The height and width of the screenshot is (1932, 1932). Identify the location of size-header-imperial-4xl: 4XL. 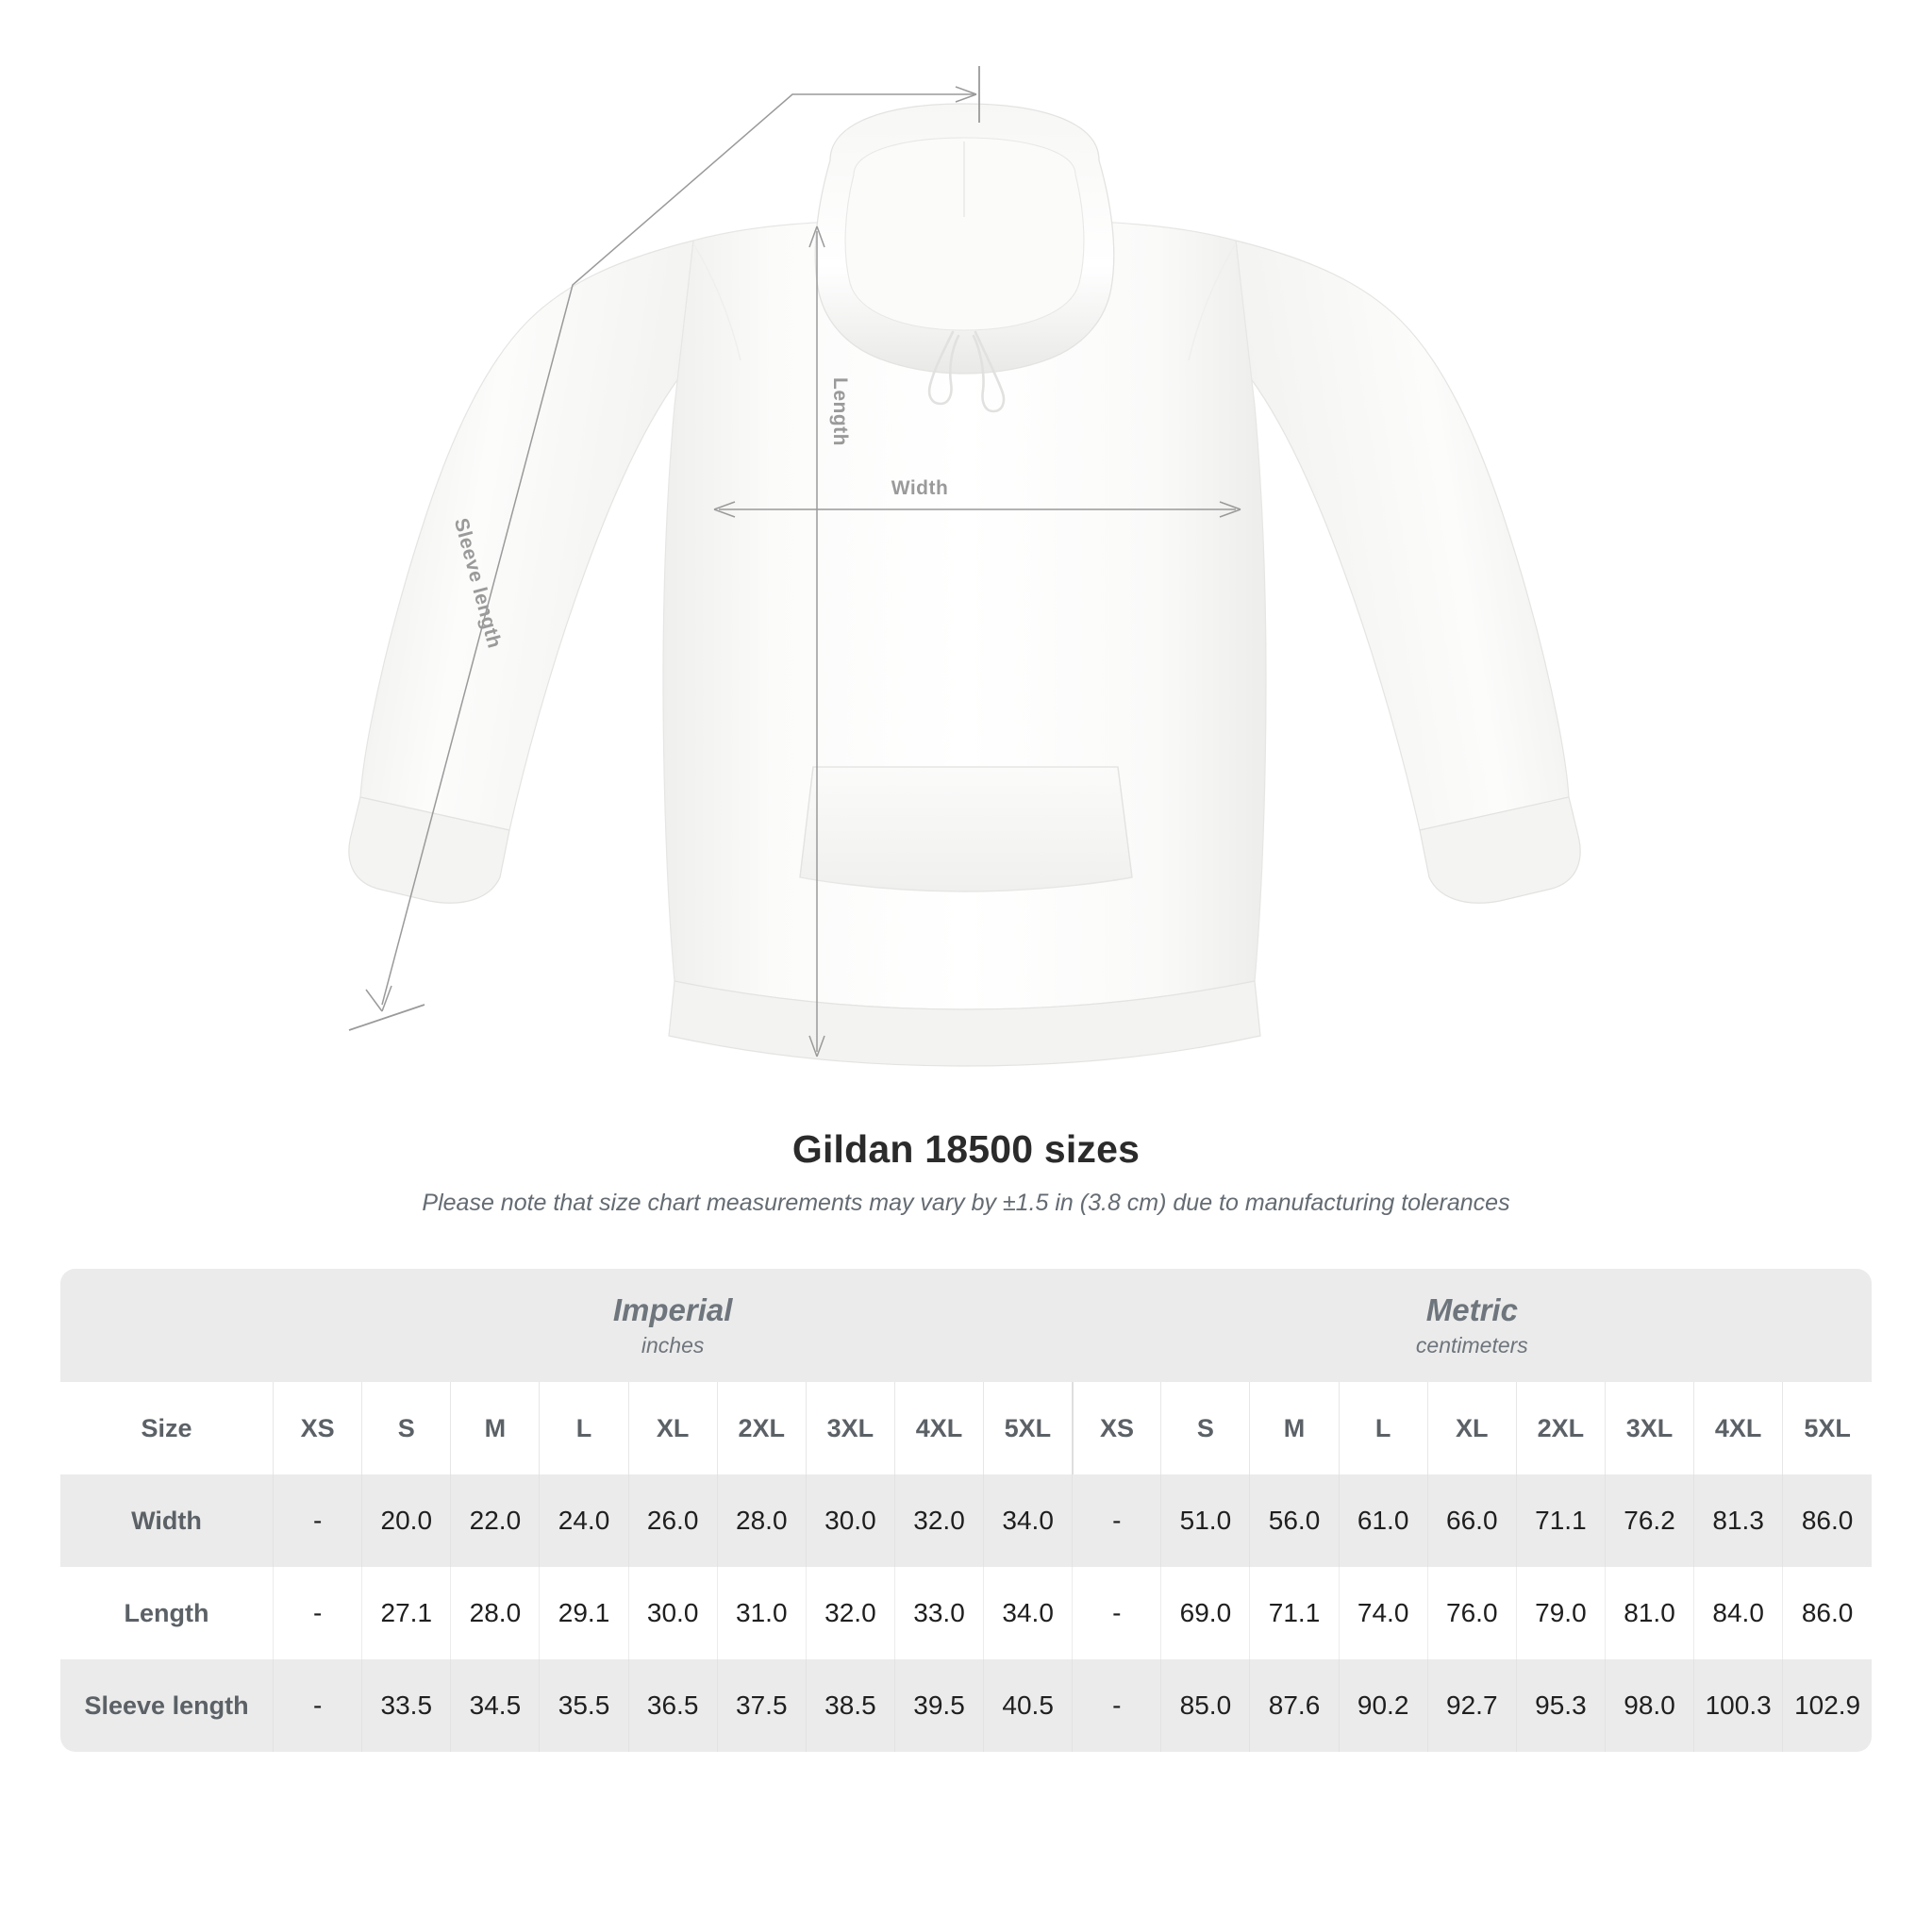
(938, 1428).